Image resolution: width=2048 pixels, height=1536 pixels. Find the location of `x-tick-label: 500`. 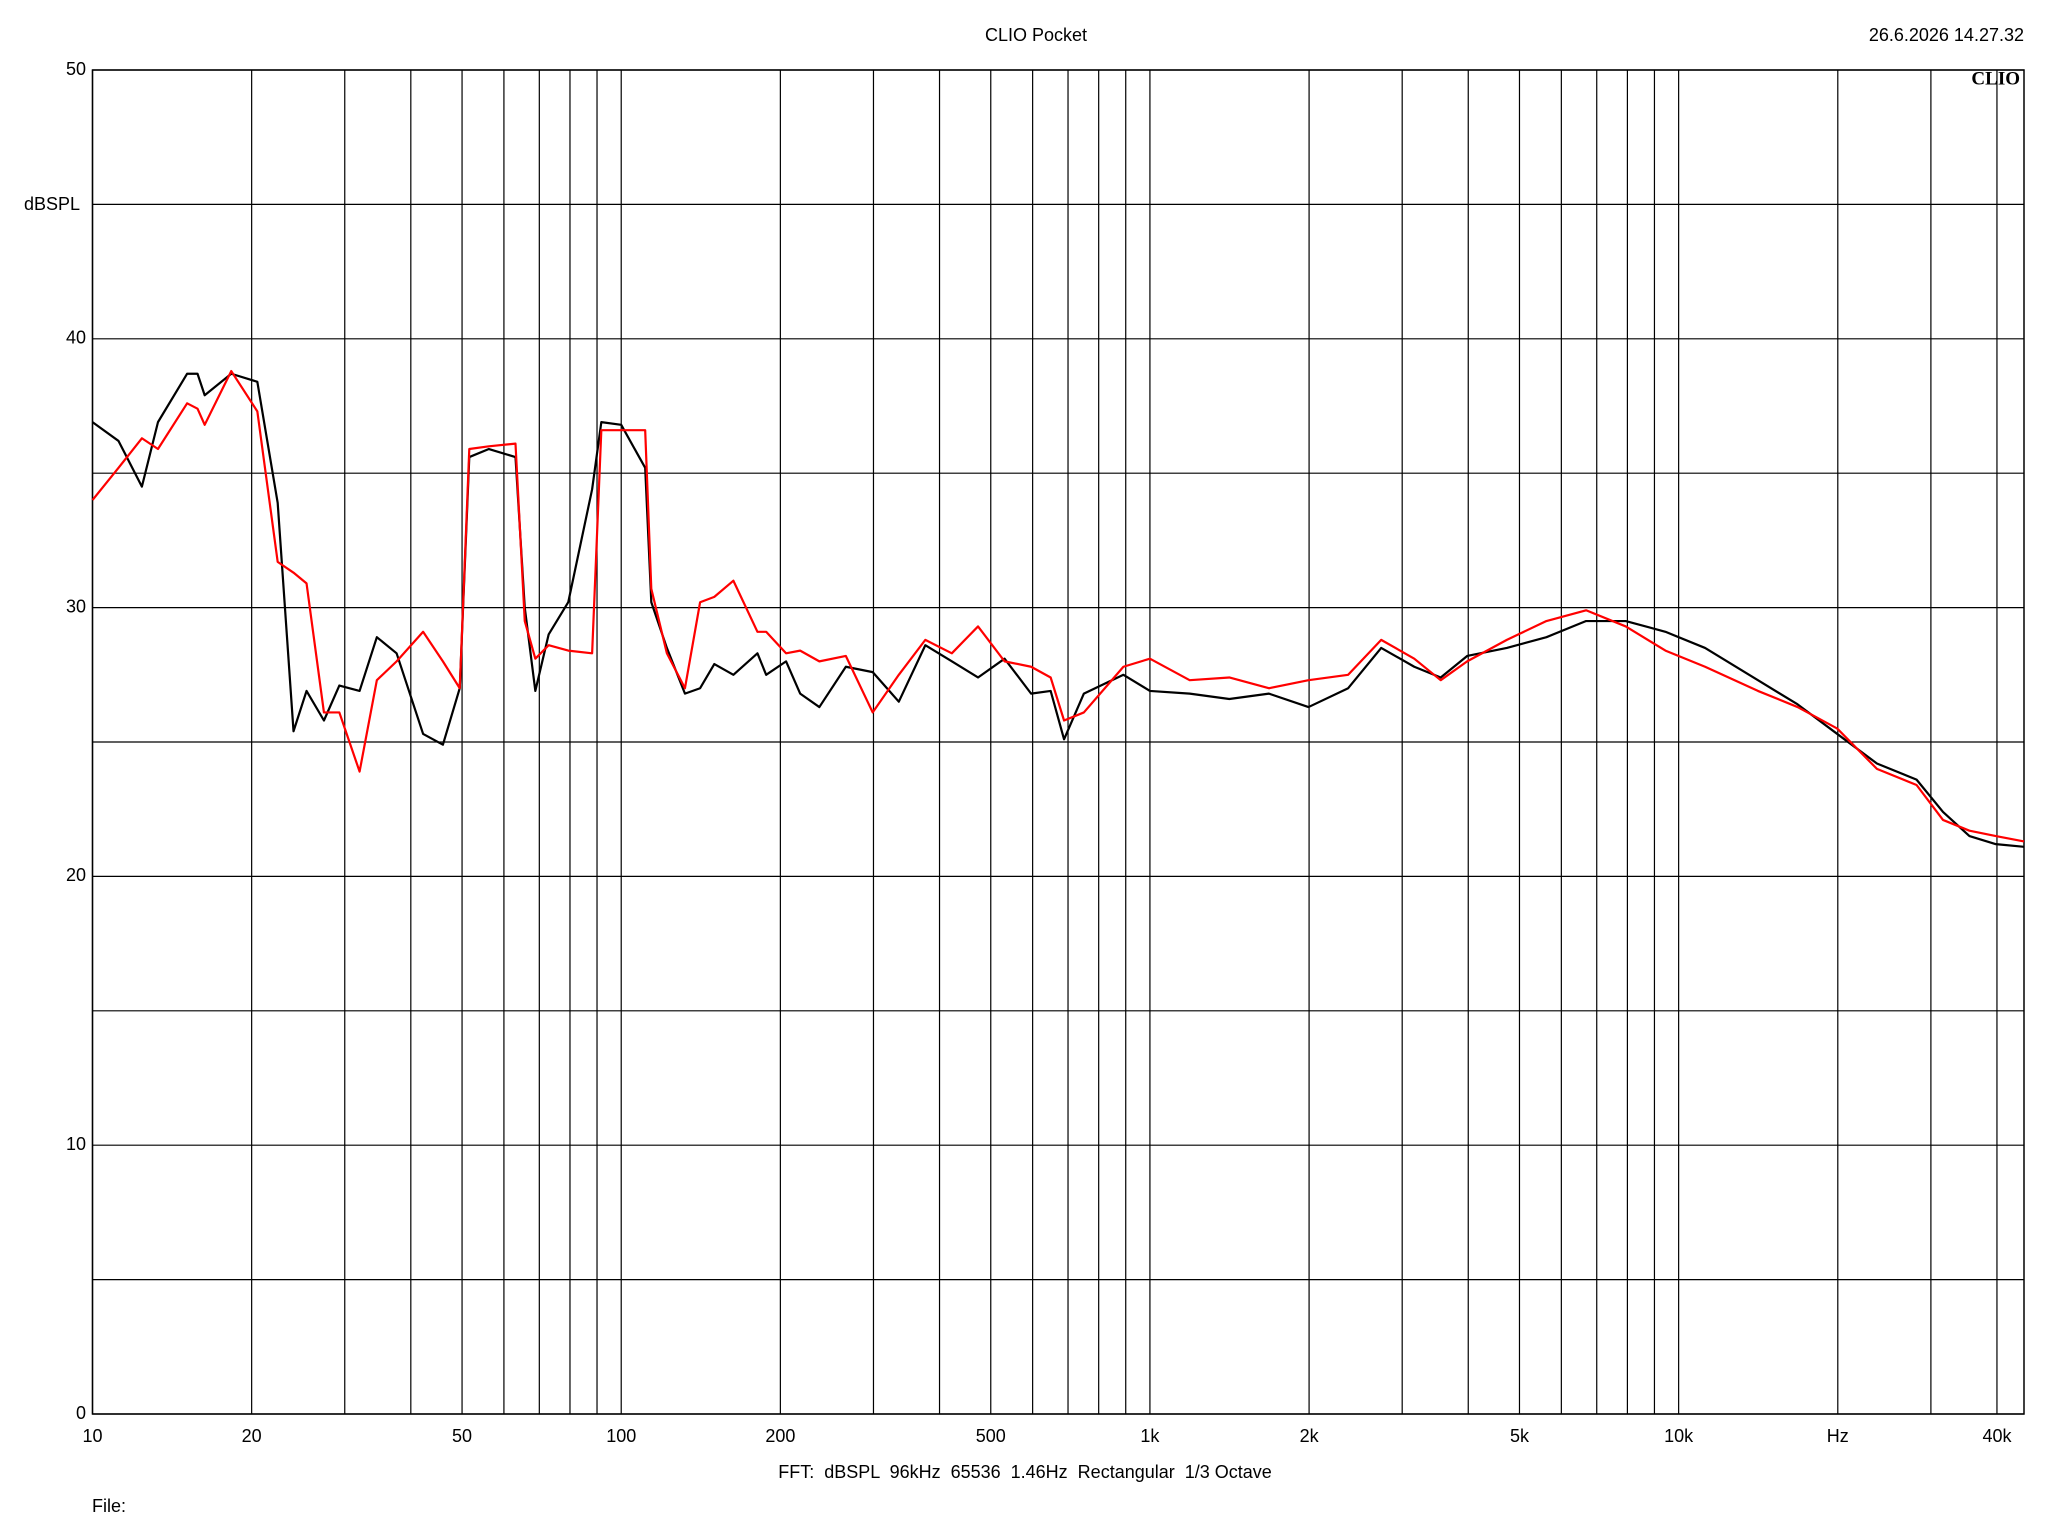

x-tick-label: 500 is located at coordinates (991, 1436).